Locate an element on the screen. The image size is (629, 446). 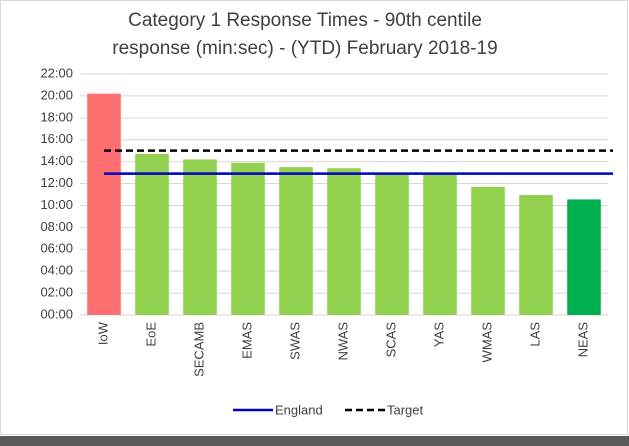
y-tick-label: 10:00 is located at coordinates (56, 204).